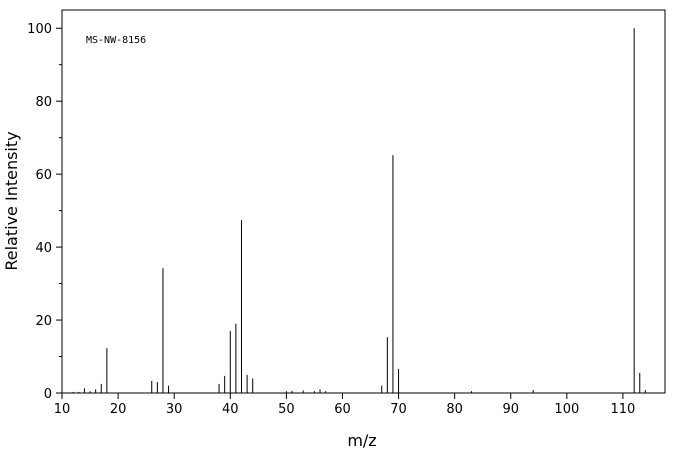 This screenshot has height=455, width=676. Describe the element at coordinates (43, 175) in the screenshot. I see `y-tick-label: 60` at that location.